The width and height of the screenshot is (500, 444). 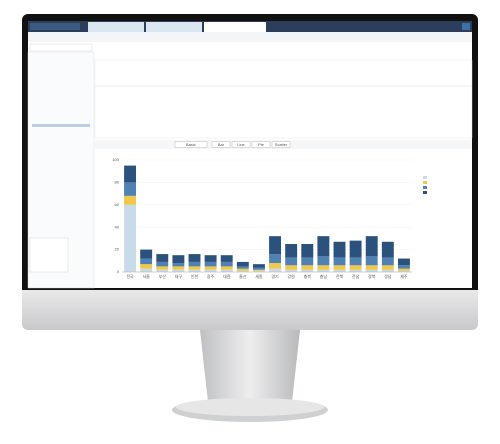 I want to click on style-select, so click(x=191, y=144).